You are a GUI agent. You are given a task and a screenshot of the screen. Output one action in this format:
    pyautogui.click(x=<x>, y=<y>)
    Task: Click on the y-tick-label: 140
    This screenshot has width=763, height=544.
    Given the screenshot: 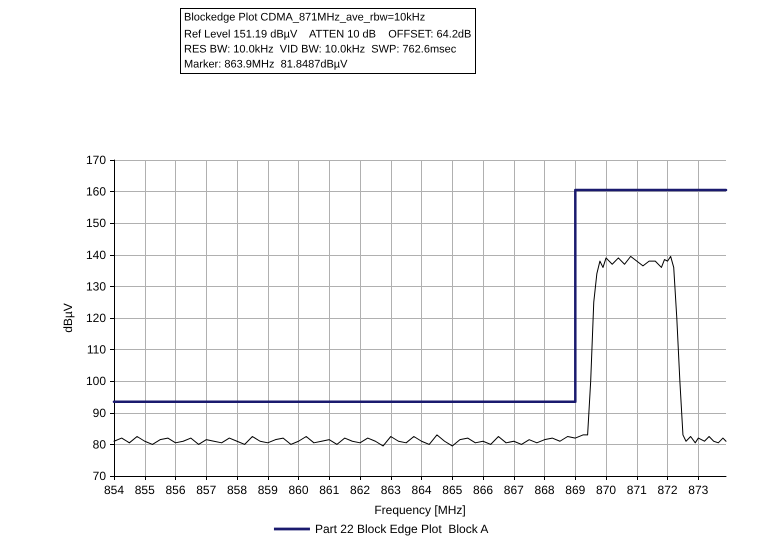 What is the action you would take?
    pyautogui.click(x=96, y=255)
    